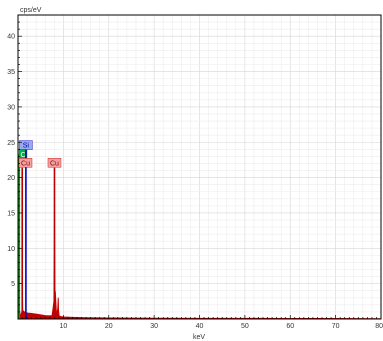 This screenshot has width=383, height=341. What do you see at coordinates (336, 326) in the screenshot?
I see `x-tick-label: 70` at bounding box center [336, 326].